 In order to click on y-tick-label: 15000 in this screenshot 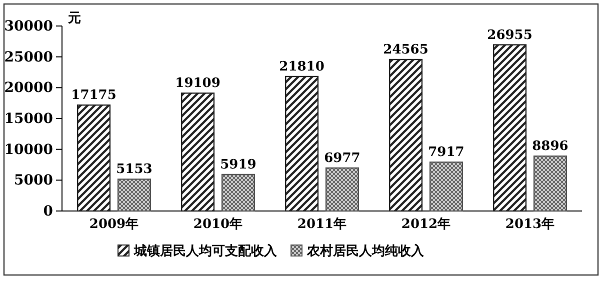, I will do `click(29, 118)`.